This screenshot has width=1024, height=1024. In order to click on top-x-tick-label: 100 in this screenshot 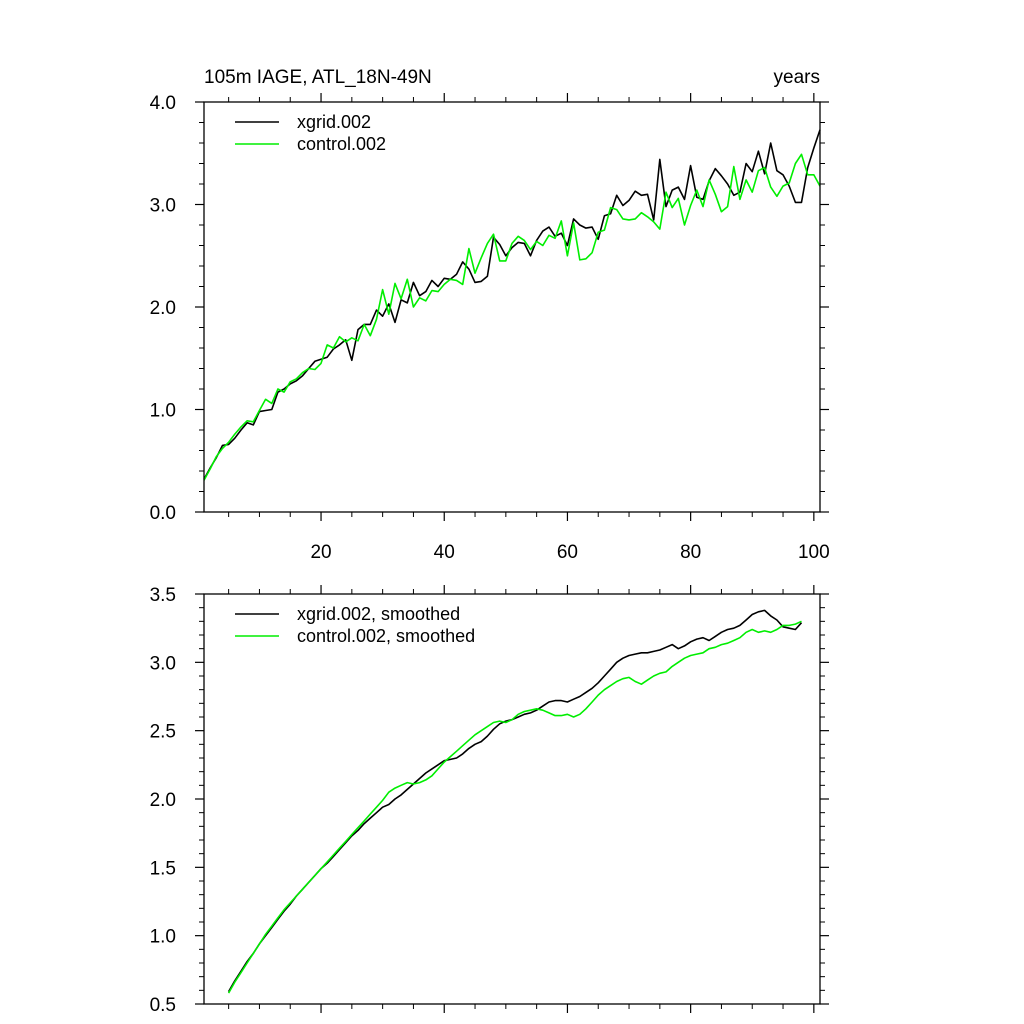, I will do `click(814, 552)`.